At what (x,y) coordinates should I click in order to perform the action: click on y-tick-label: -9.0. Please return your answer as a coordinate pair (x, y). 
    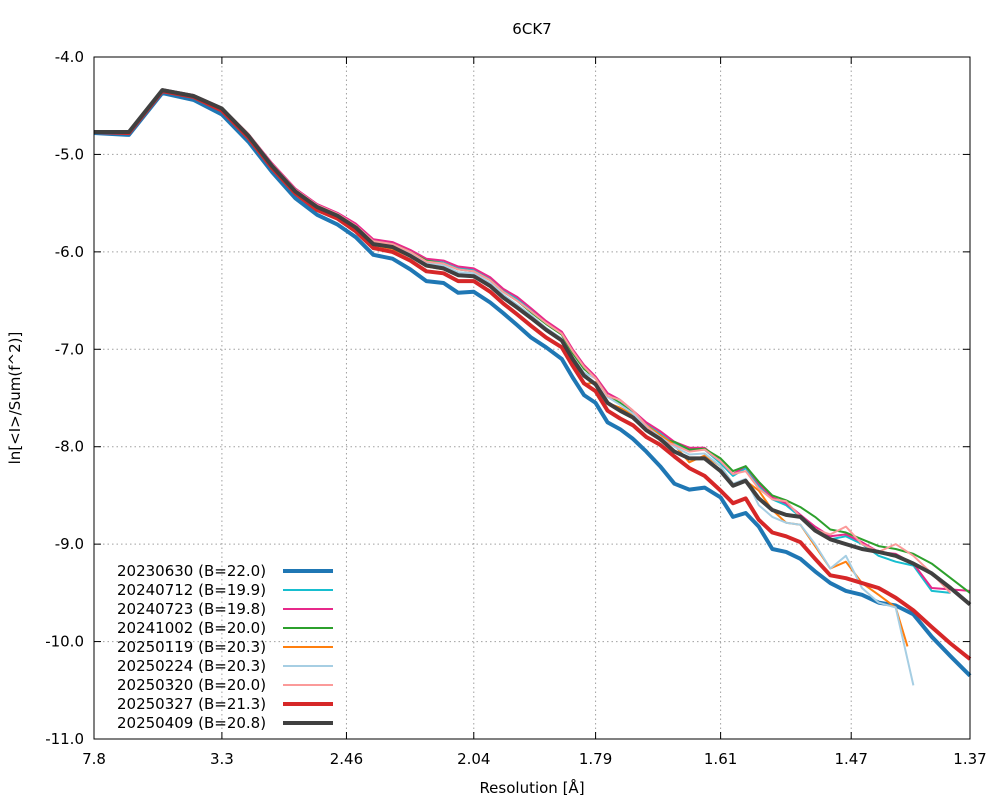
    Looking at the image, I should click on (69, 544).